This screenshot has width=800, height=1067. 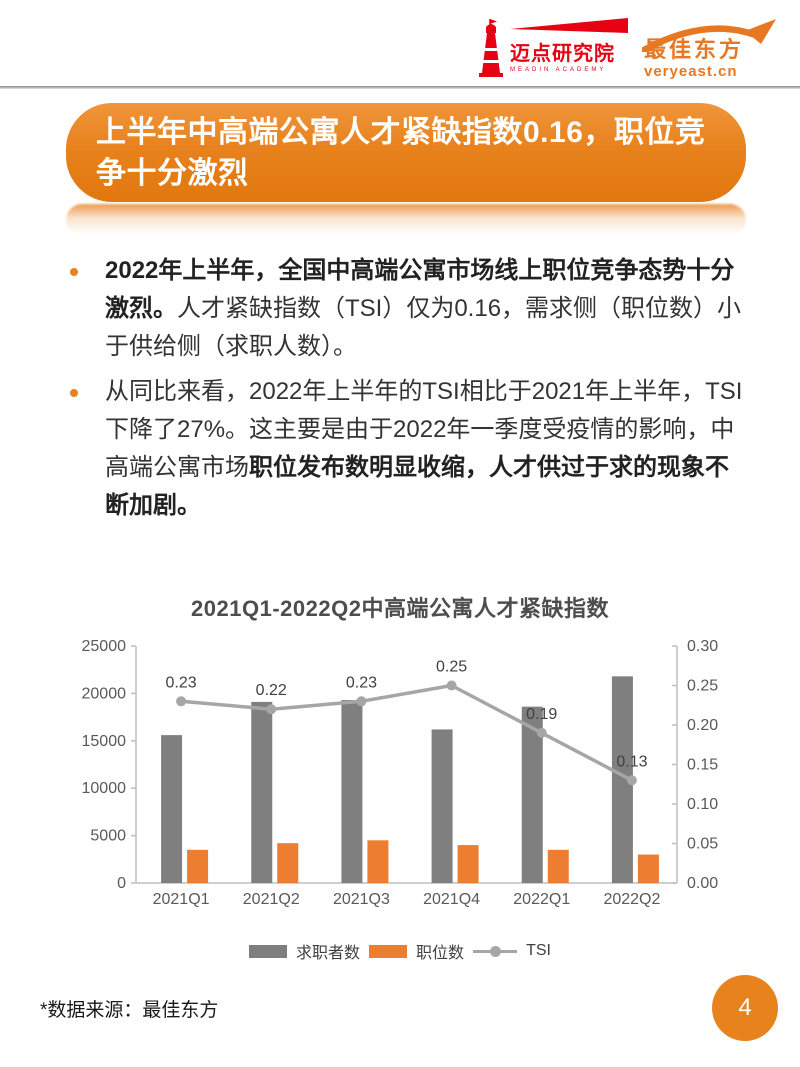 I want to click on line-tsi, so click(x=406, y=732).